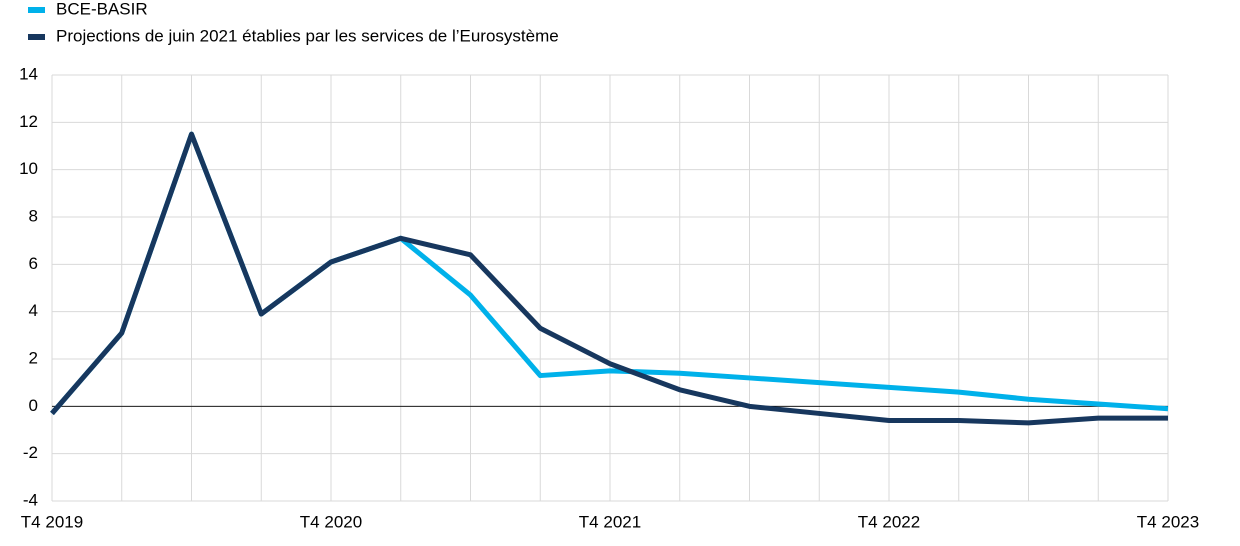  What do you see at coordinates (610, 521) in the screenshot?
I see `x-tick-label: T4 2021` at bounding box center [610, 521].